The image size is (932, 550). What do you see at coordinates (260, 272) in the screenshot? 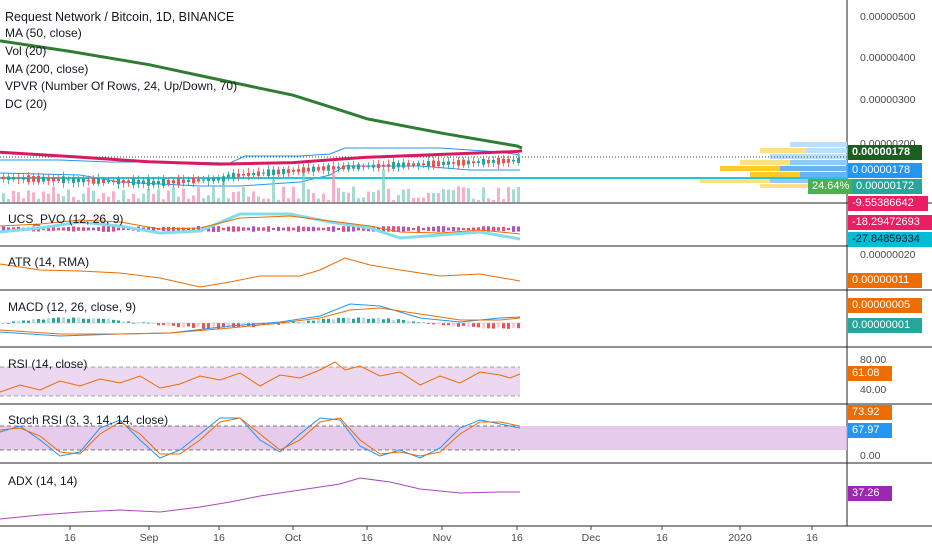
I see `atr-line` at bounding box center [260, 272].